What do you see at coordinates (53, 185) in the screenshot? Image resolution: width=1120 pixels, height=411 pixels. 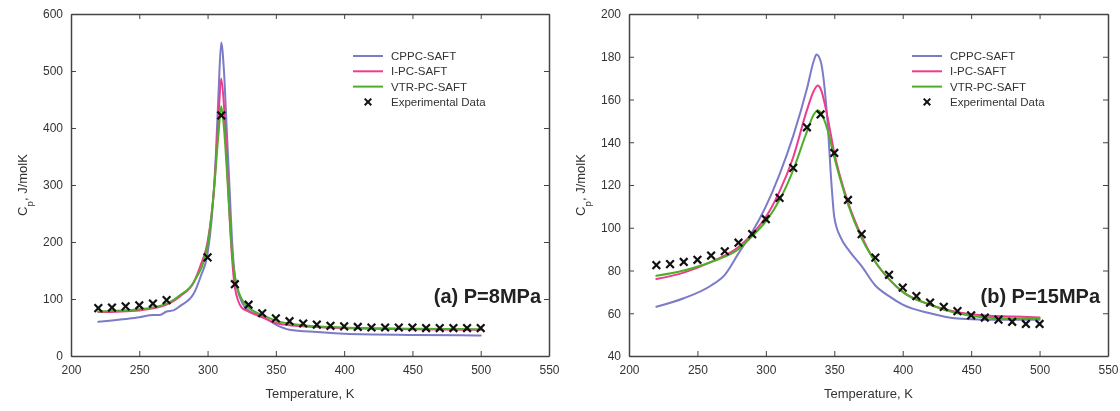 I see `y-tick-label: 300` at bounding box center [53, 185].